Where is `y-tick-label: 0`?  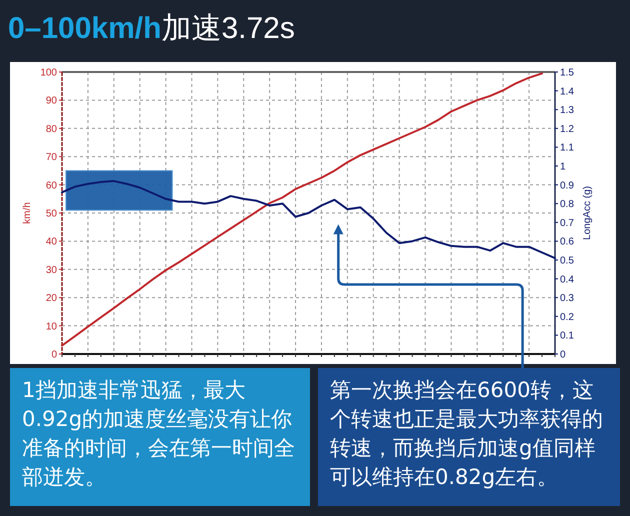
y-tick-label: 0 is located at coordinates (54, 355).